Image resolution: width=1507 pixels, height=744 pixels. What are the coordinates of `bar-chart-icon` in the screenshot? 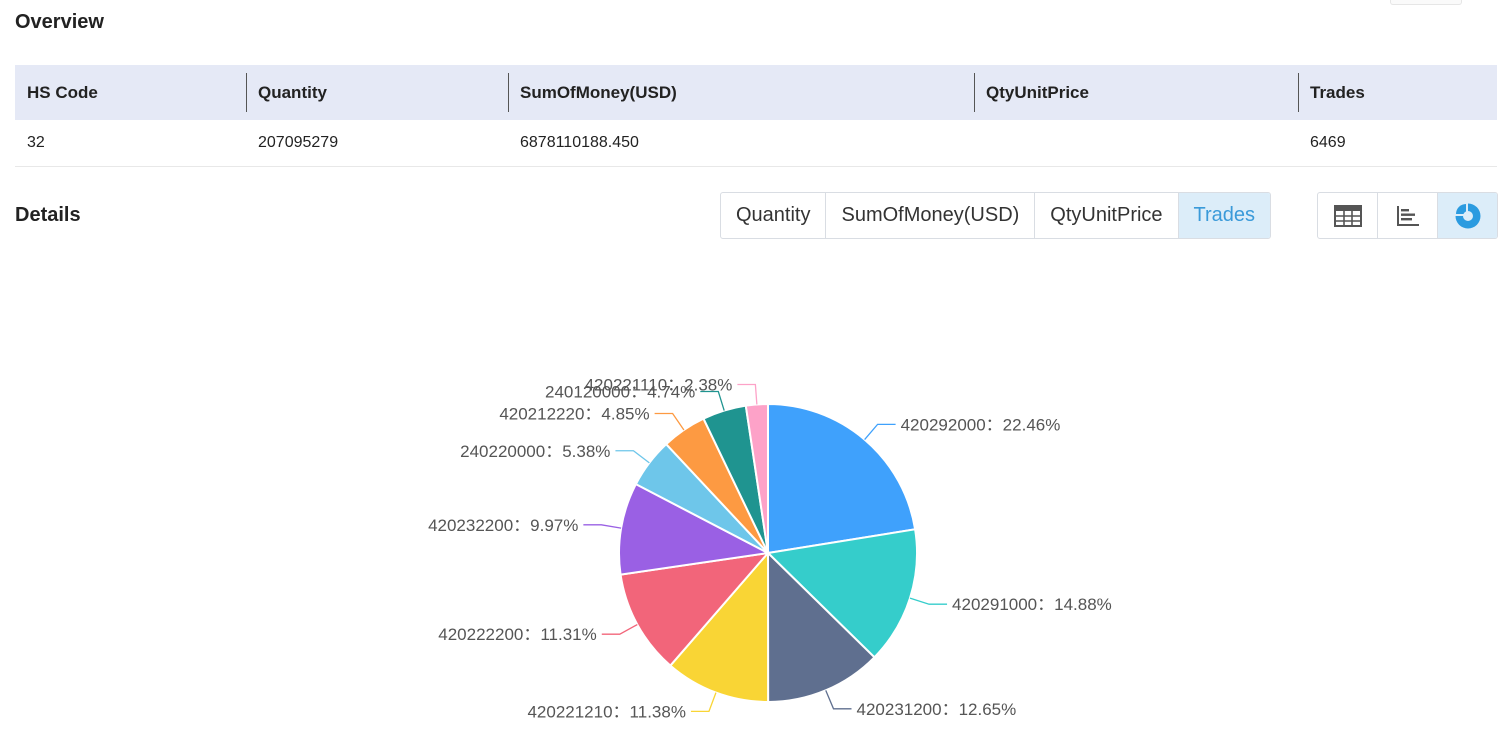 It's located at (1407, 215).